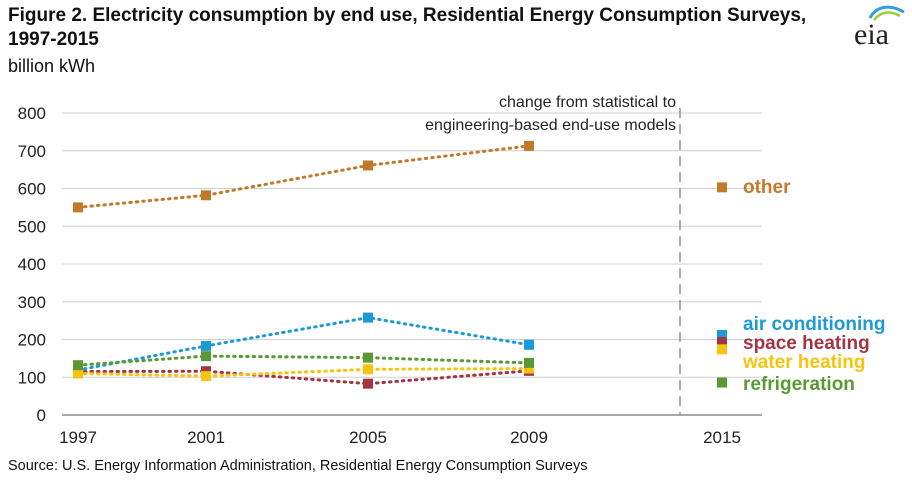 Image resolution: width=912 pixels, height=489 pixels. Describe the element at coordinates (799, 384) in the screenshot. I see `series-label: refrigeration` at that location.